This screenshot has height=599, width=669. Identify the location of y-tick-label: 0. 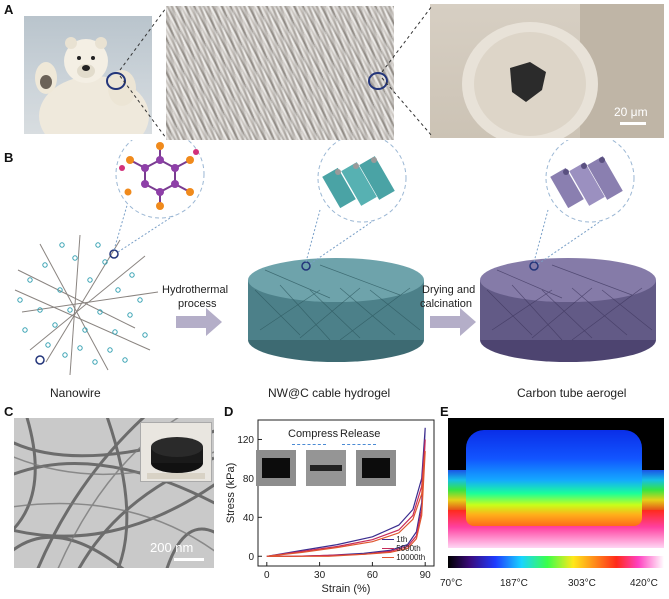
(251, 557).